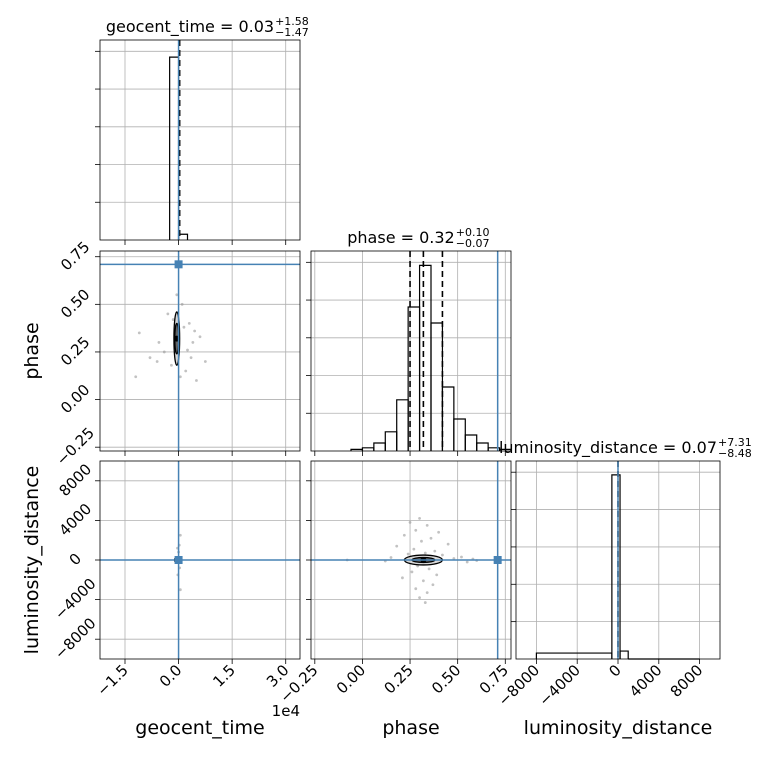  I want to click on title-text: geocent_time = 0.03, so click(190, 27).